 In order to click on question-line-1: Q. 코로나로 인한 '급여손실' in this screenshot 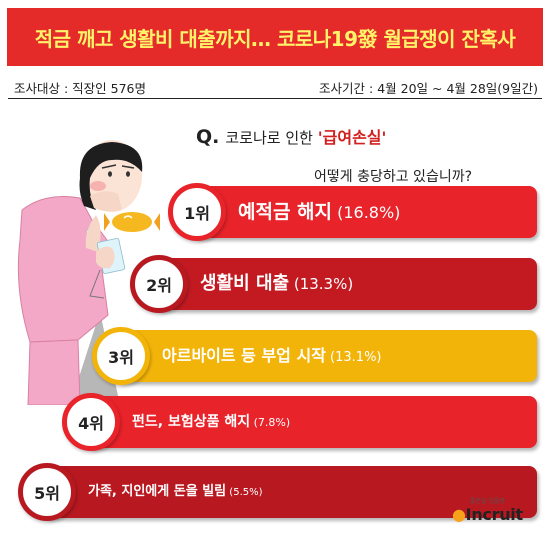, I will do `click(291, 136)`.